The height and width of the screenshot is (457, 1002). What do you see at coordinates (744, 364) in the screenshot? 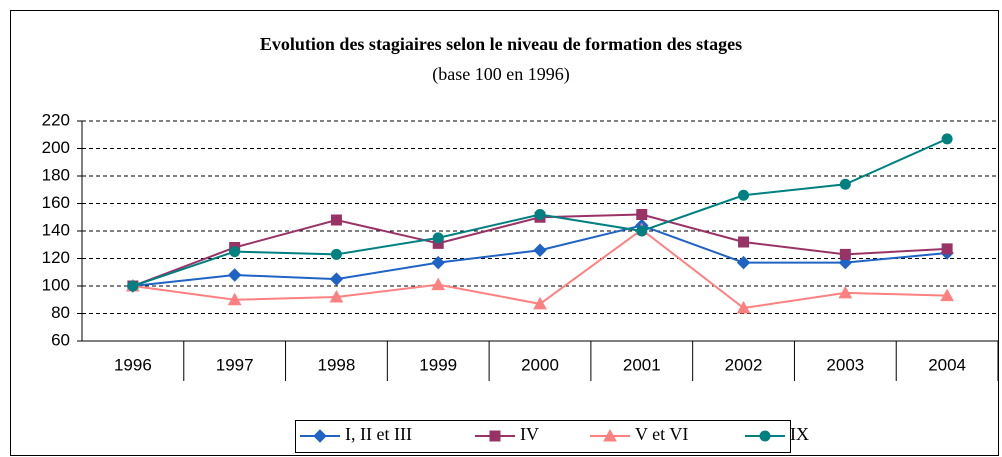
I see `x-tick-label: 2002` at bounding box center [744, 364].